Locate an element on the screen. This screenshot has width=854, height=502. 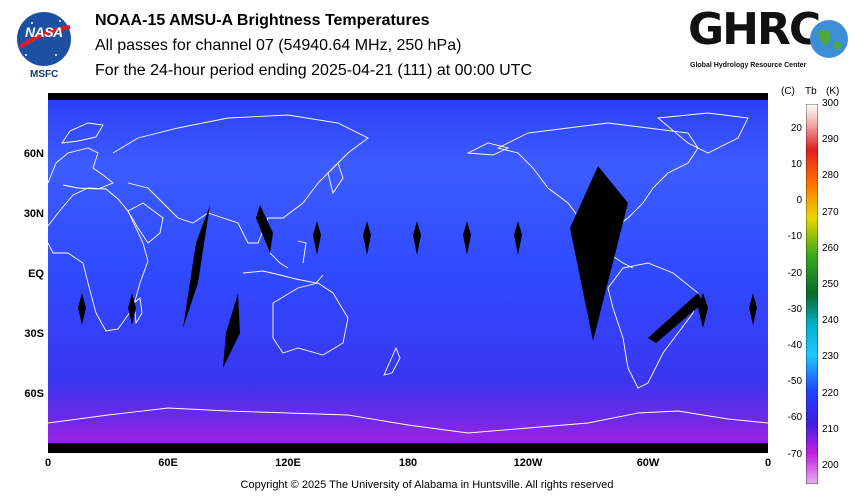
lat-label-30n: 30N is located at coordinates (33, 214).